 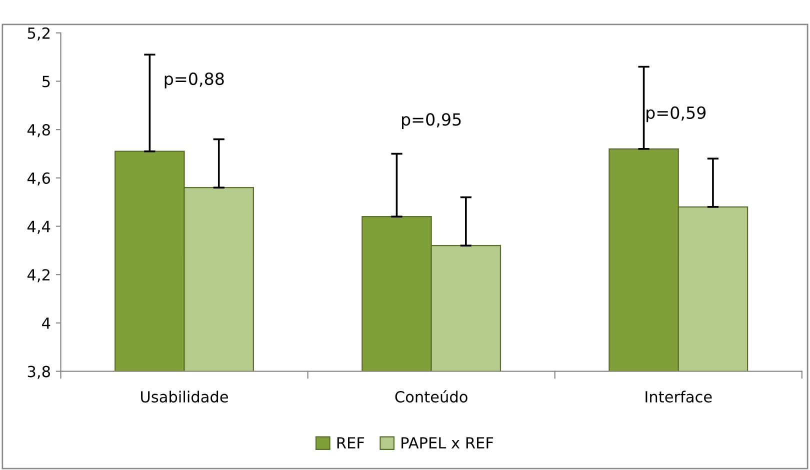 I want to click on x-tick-label: Interface, so click(x=679, y=396).